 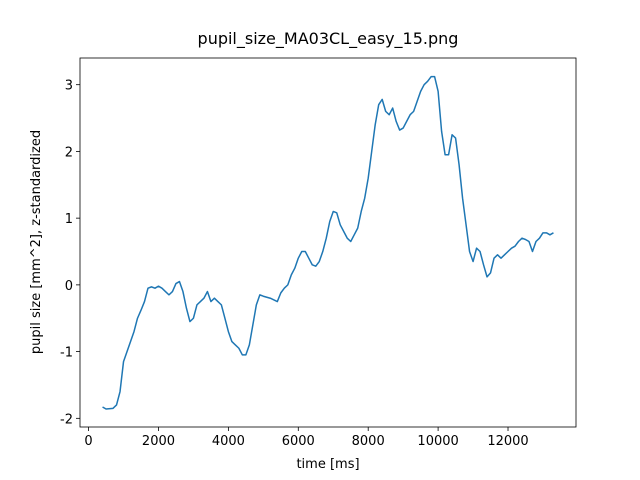 I want to click on x-tick-label: 4000, so click(x=228, y=441).